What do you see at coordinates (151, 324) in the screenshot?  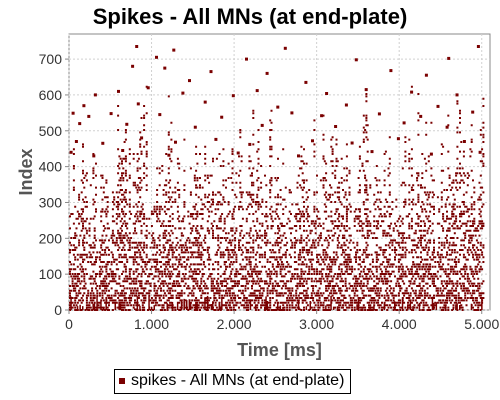 I see `x-tick-label: 1.000` at bounding box center [151, 324].